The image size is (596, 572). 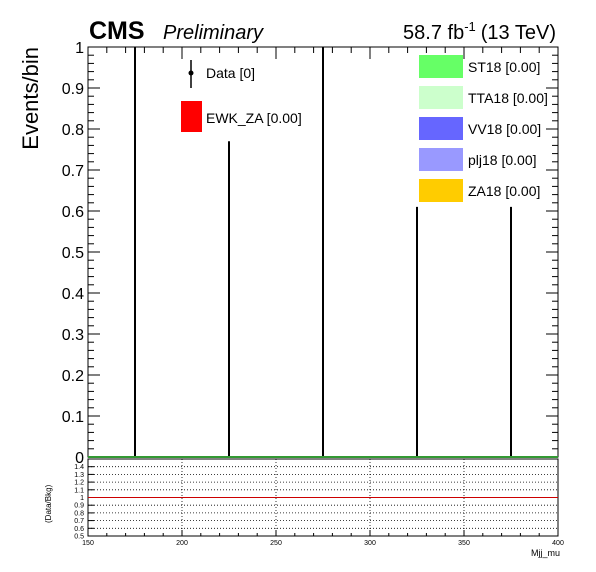 I want to click on legend-label-ewk-za: EWK_ZA [0.00], so click(x=254, y=118).